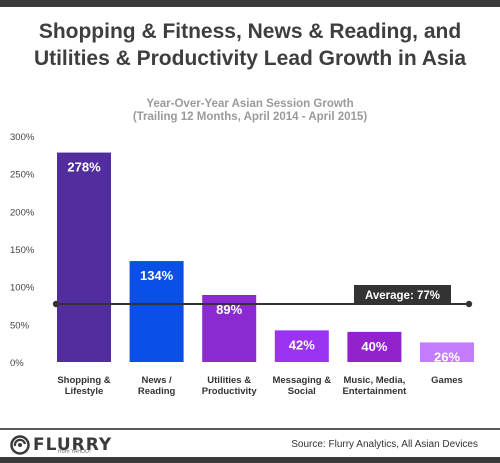  What do you see at coordinates (250, 460) in the screenshot?
I see `footer-bottom-bar` at bounding box center [250, 460].